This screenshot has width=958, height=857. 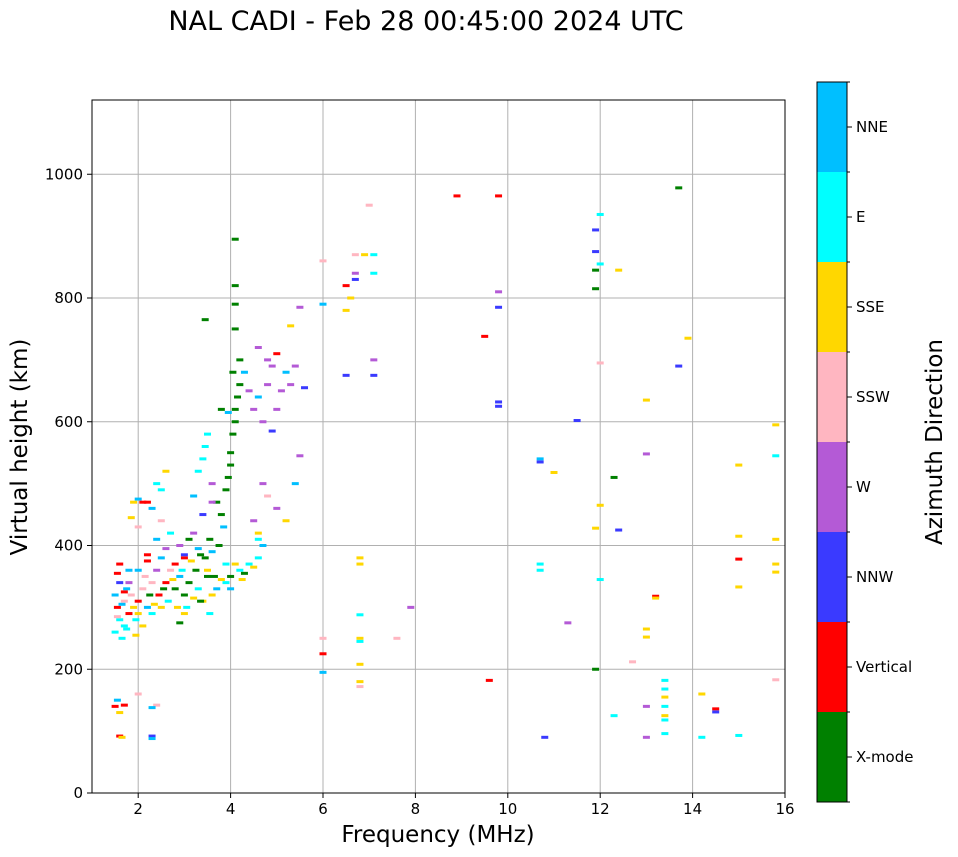 What do you see at coordinates (832, 442) in the screenshot?
I see `colorbar-frame` at bounding box center [832, 442].